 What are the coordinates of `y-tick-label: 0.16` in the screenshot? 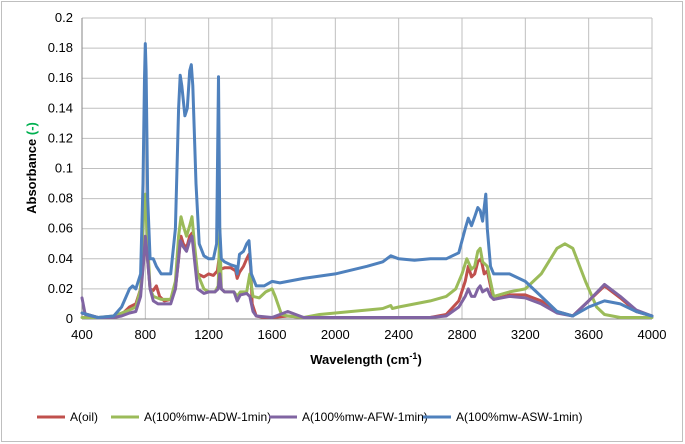 It's located at (60, 77).